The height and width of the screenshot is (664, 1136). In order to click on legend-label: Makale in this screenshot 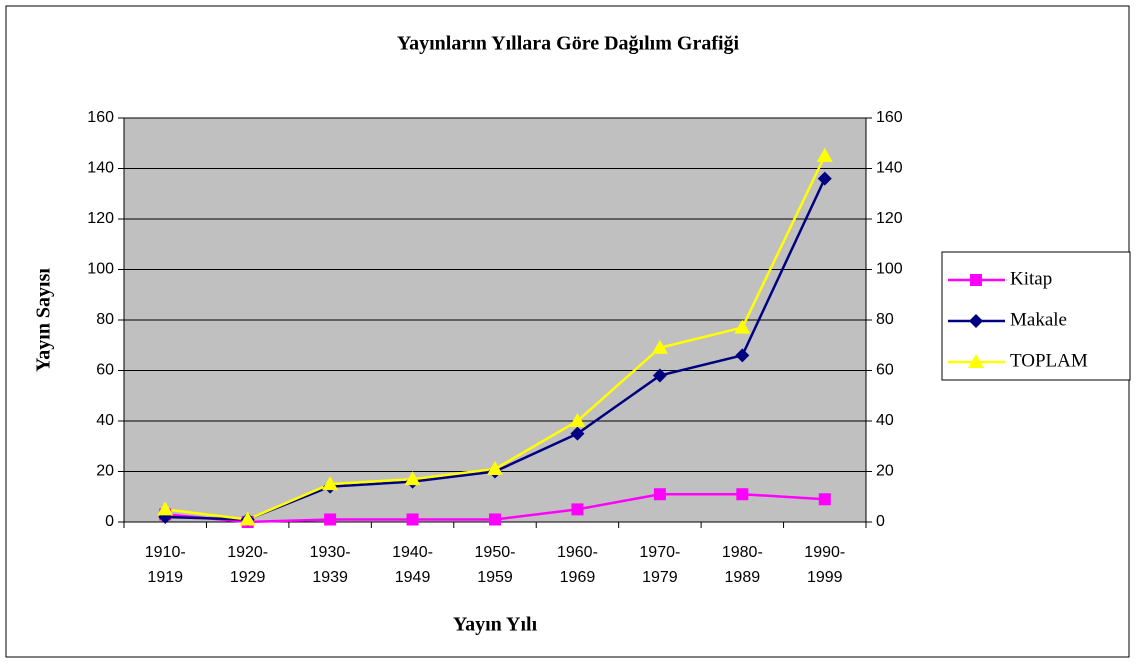, I will do `click(1038, 319)`.